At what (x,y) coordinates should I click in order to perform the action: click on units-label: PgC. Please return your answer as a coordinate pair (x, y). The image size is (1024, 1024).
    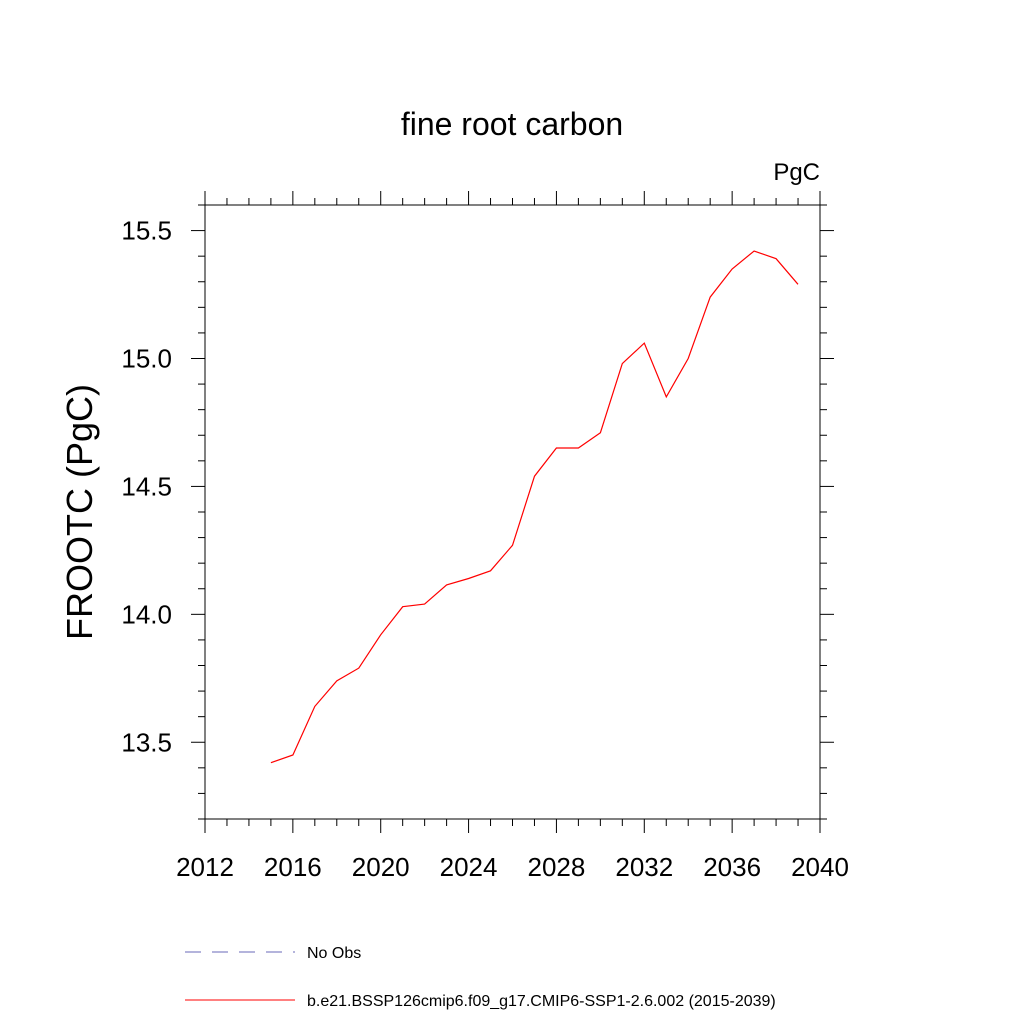
    Looking at the image, I should click on (796, 172).